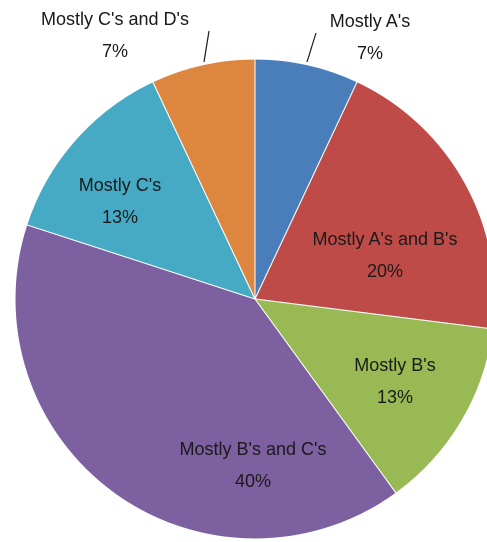 This screenshot has height=542, width=487. I want to click on slice-label: Mostly A's and B's, so click(385, 239).